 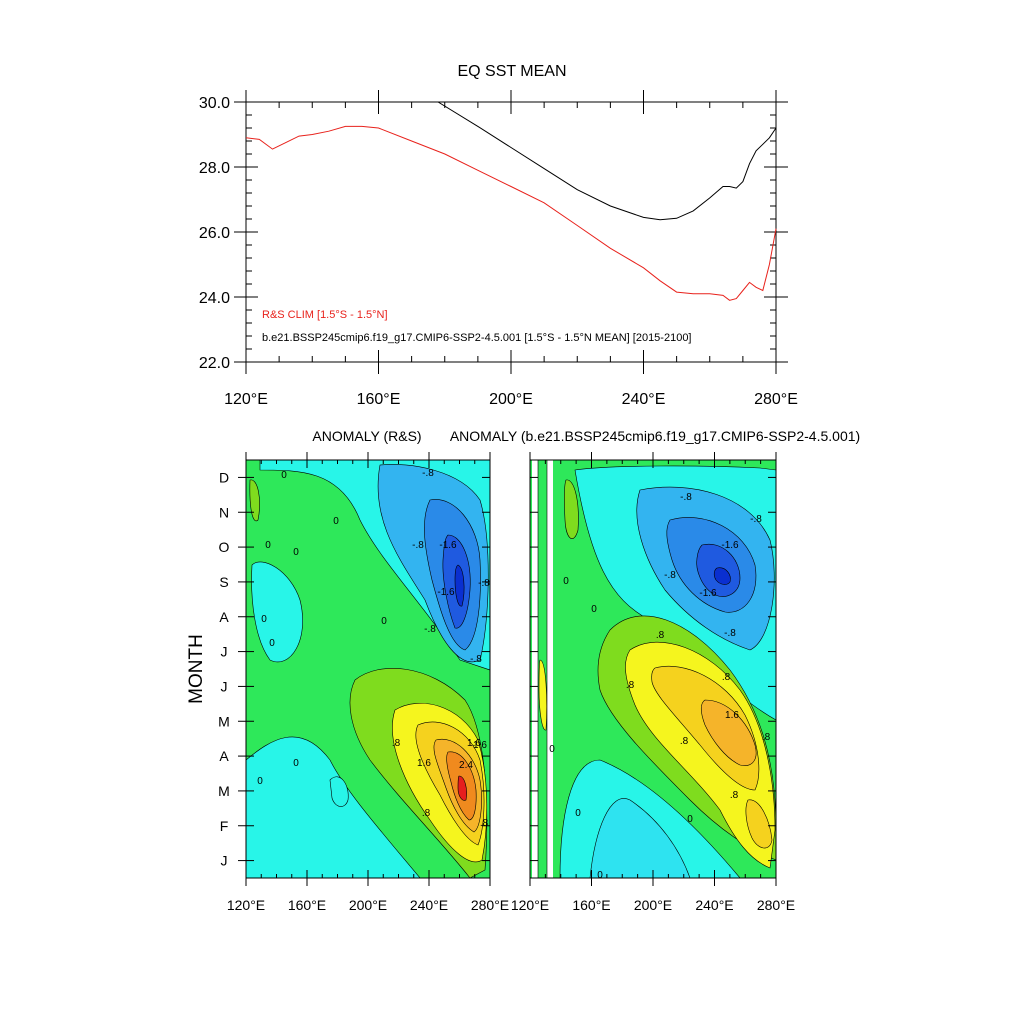 I want to click on y-tick-label: F, so click(x=224, y=826).